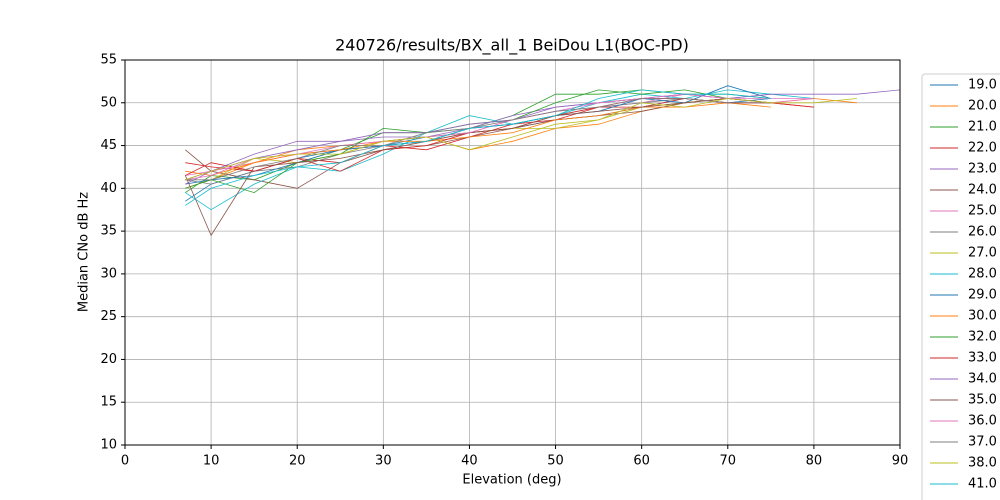  What do you see at coordinates (108, 445) in the screenshot?
I see `y-tick-label: 10` at bounding box center [108, 445].